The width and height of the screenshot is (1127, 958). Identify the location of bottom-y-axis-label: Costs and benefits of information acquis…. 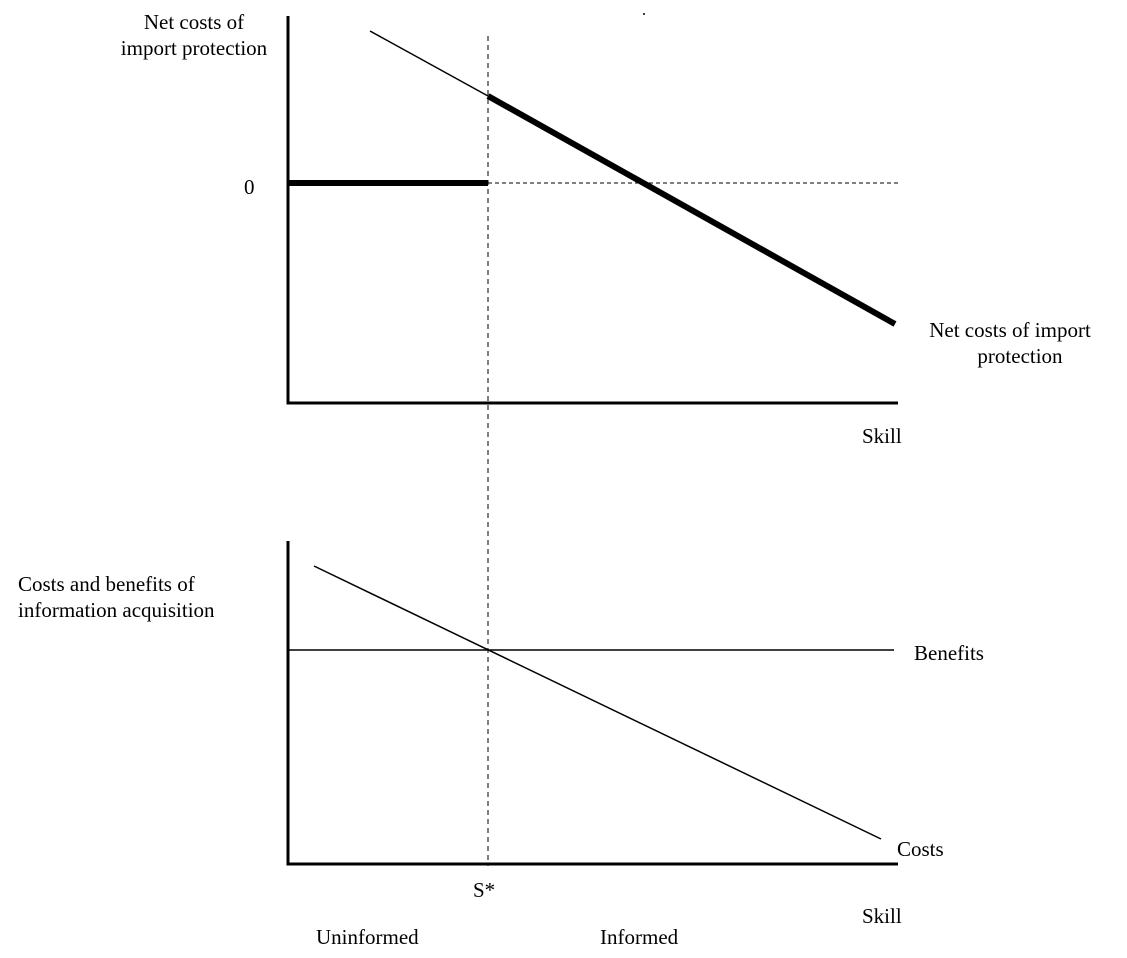
(116, 597).